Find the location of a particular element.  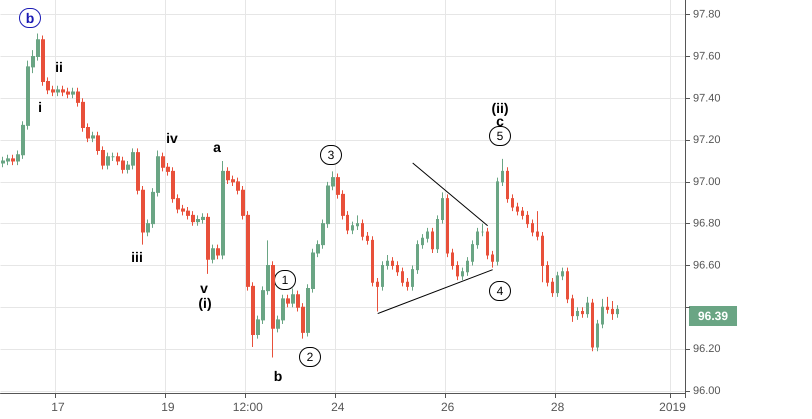

y-tick-label: 96.60 is located at coordinates (707, 265).